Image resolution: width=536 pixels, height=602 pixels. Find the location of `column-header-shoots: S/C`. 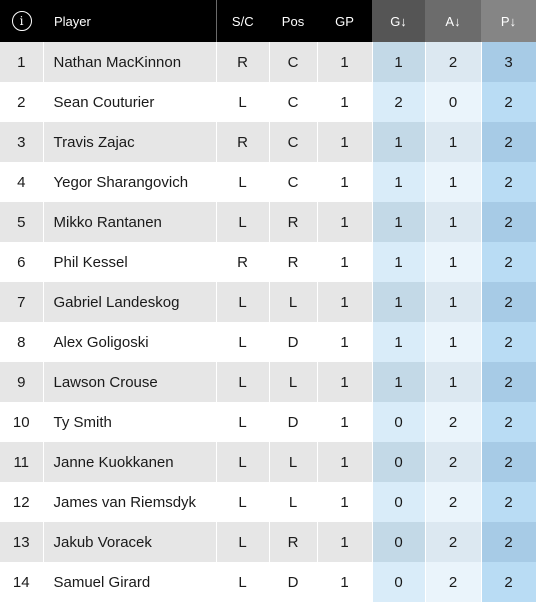

column-header-shoots: S/C is located at coordinates (242, 21).